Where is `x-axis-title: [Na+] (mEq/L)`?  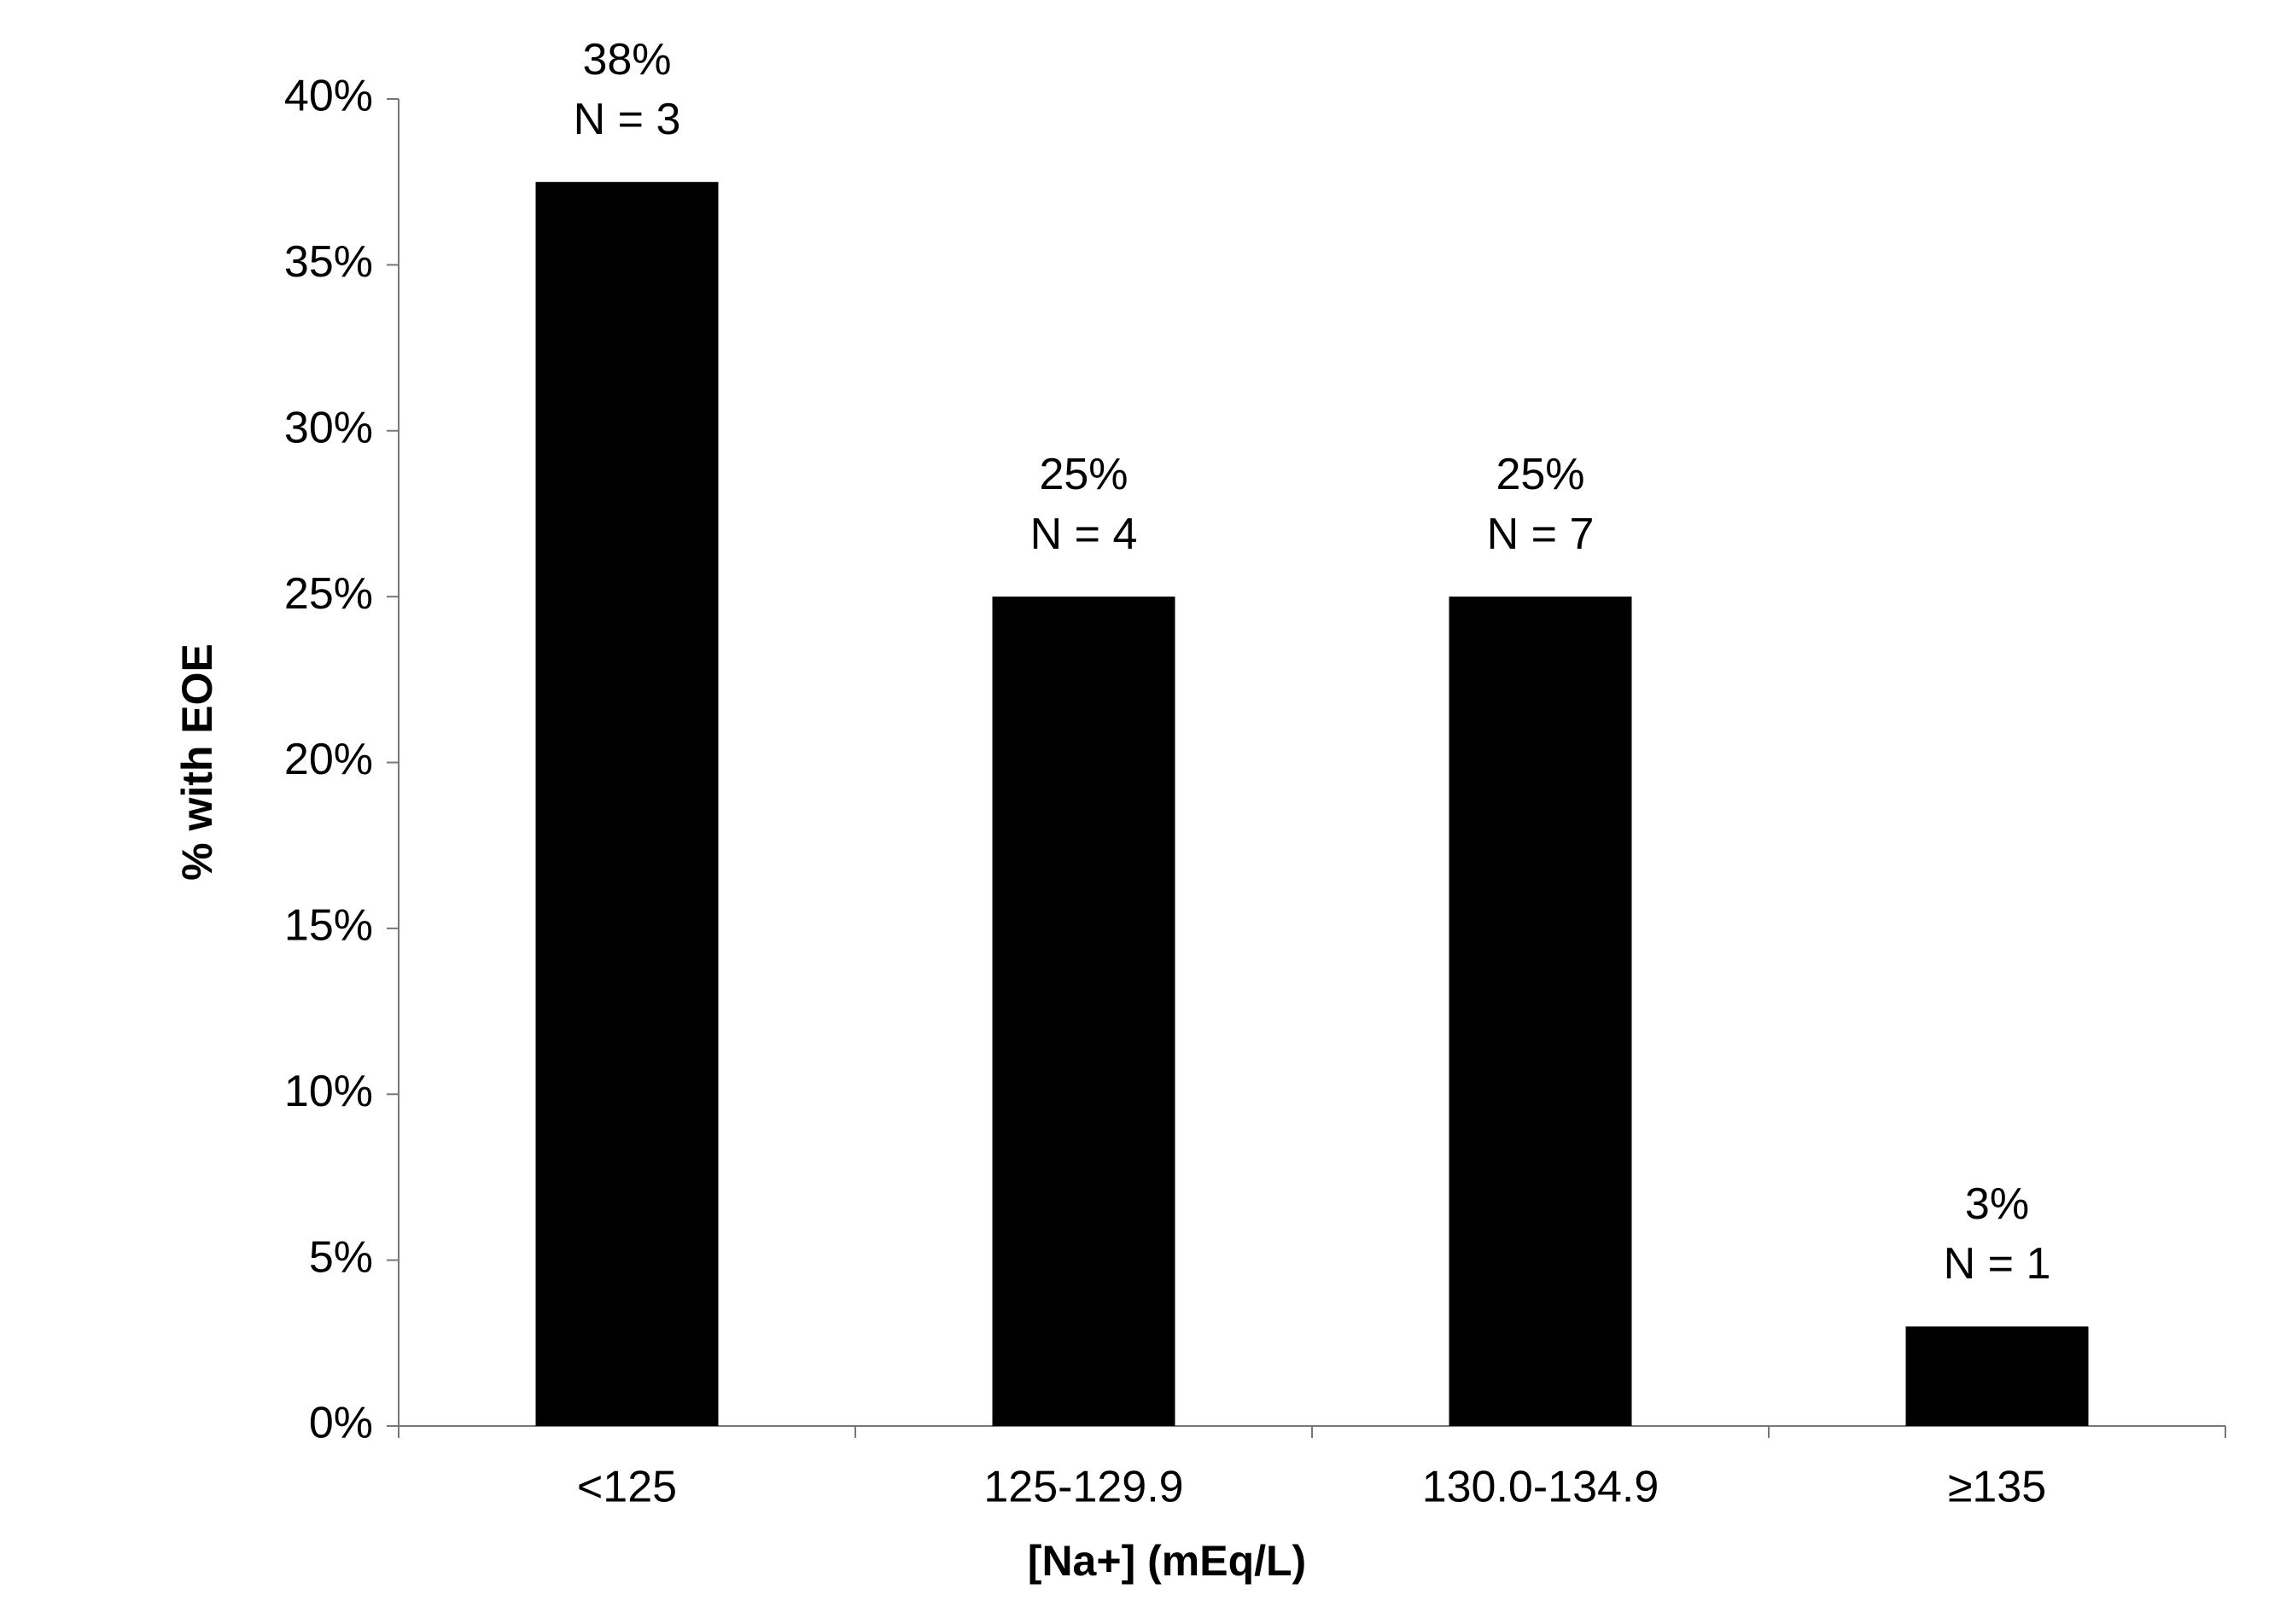
x-axis-title: [Na+] (mEq/L) is located at coordinates (1167, 1561).